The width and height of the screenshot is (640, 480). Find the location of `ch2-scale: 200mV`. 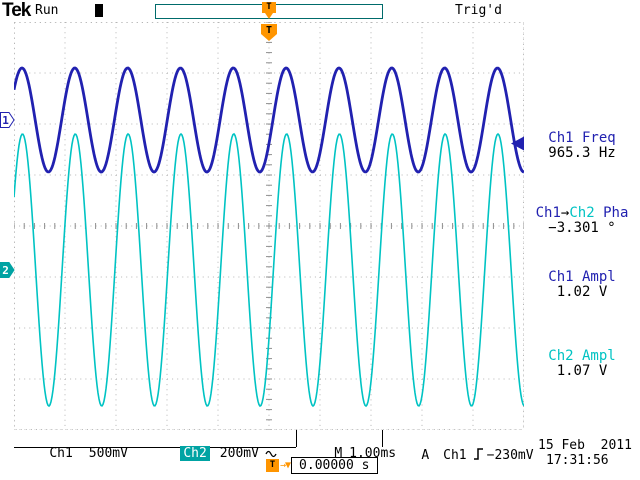

ch2-scale: 200mV is located at coordinates (239, 453).